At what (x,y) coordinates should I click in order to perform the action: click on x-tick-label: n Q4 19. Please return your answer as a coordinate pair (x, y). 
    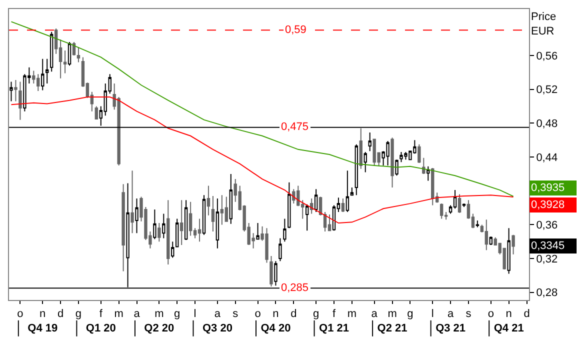
    Looking at the image, I should click on (43, 321).